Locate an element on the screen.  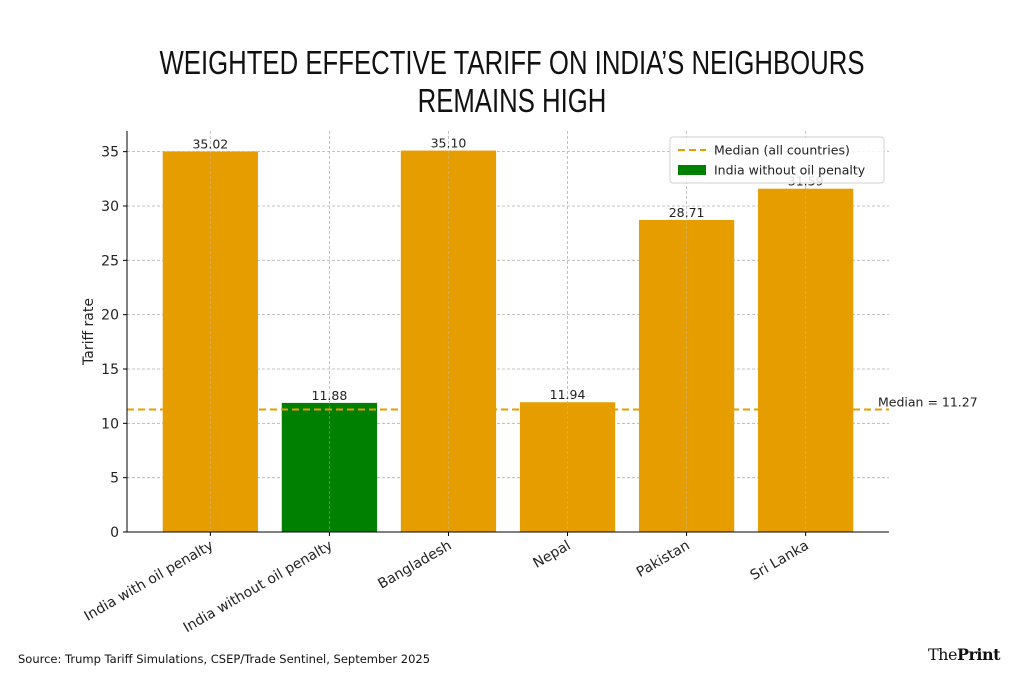
data-label: 28.71 is located at coordinates (687, 212).